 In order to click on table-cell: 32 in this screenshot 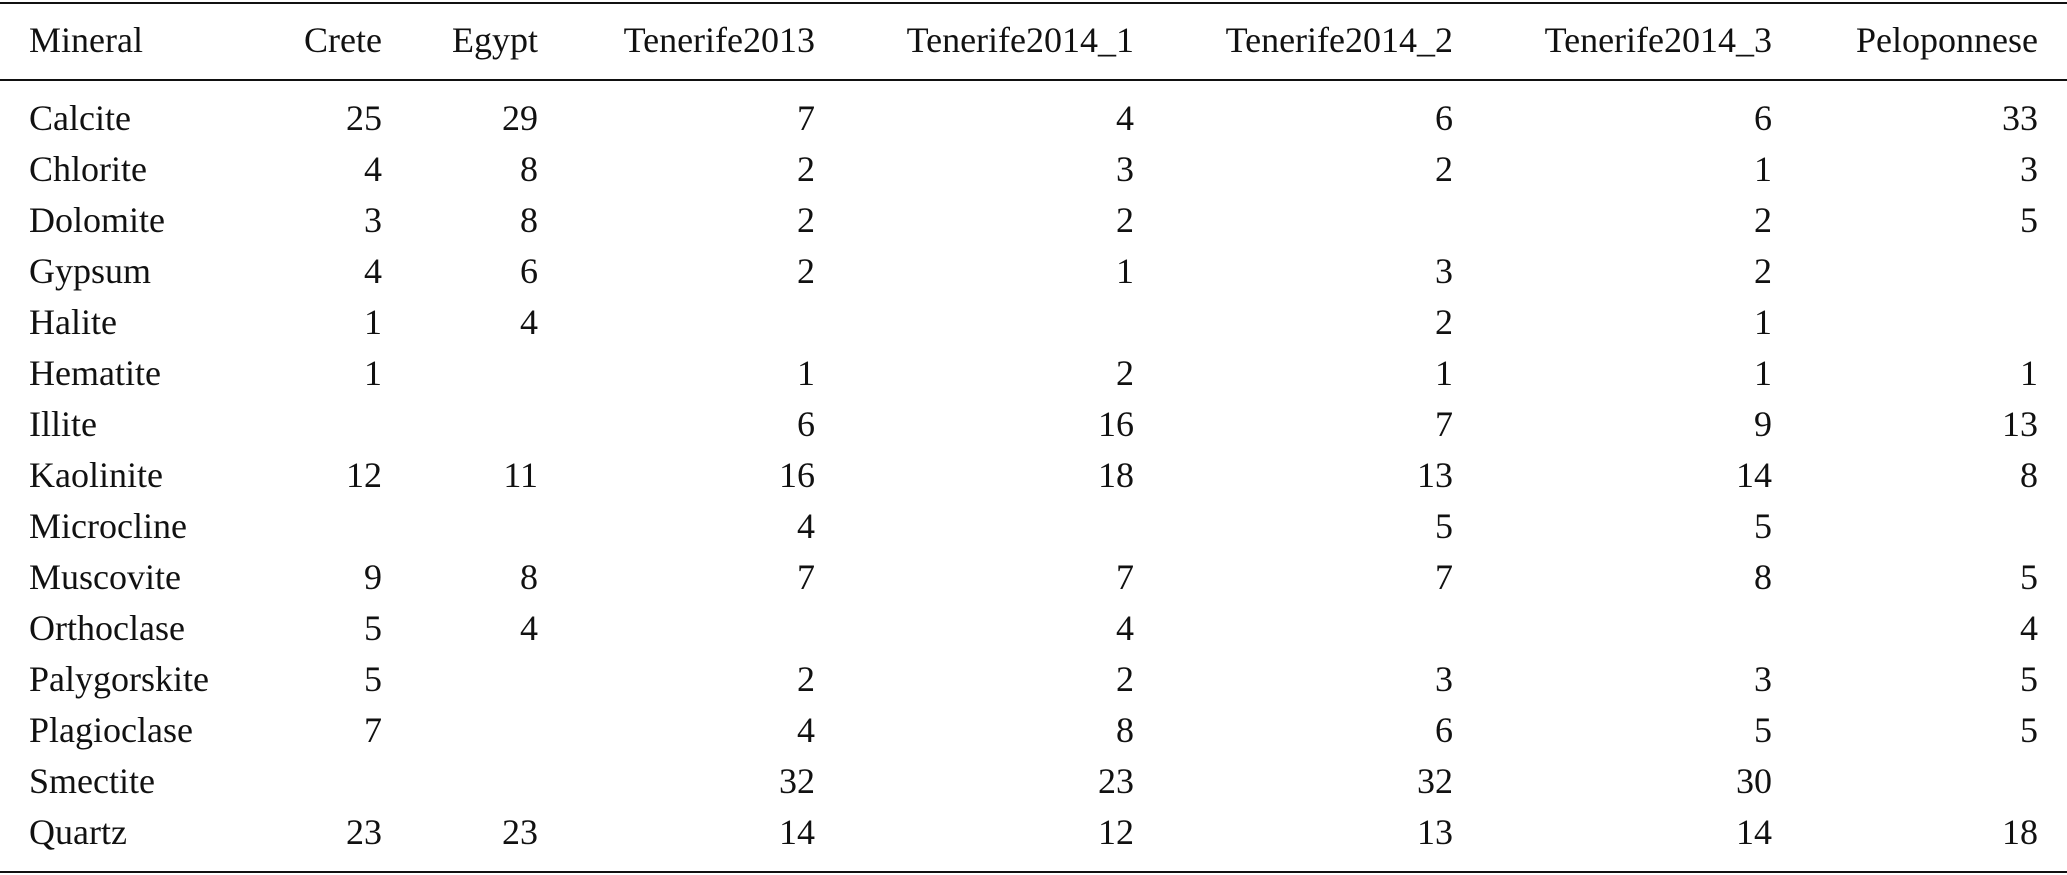, I will do `click(797, 781)`.